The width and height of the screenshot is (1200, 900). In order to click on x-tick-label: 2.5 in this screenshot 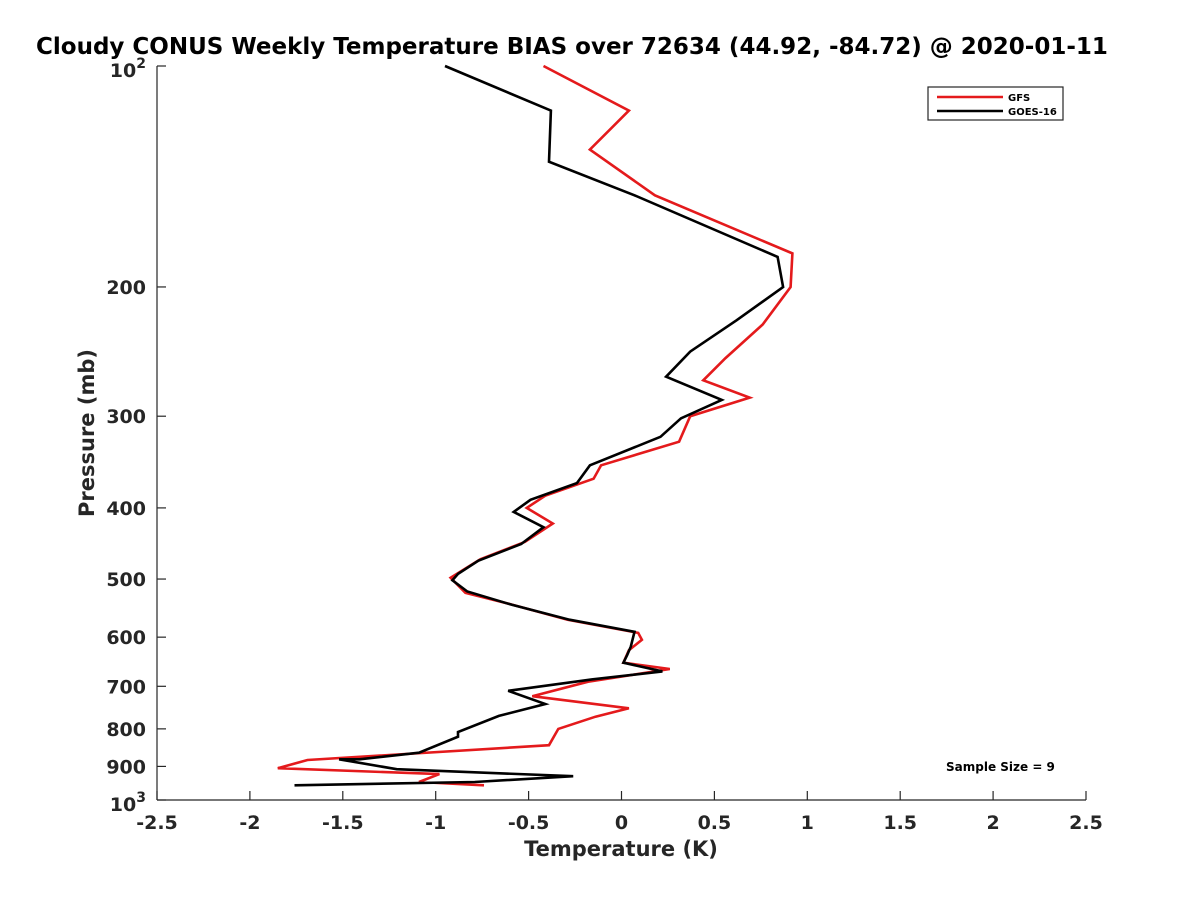, I will do `click(1086, 823)`.